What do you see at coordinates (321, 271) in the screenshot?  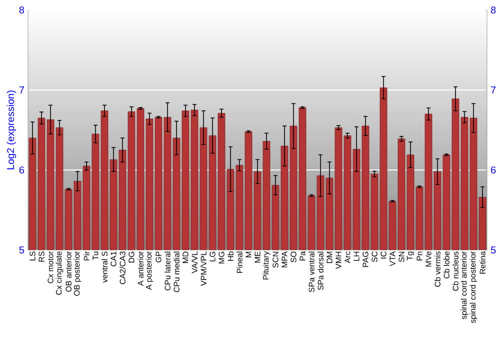 I see `x-tick-label: SPa dorsal` at bounding box center [321, 271].